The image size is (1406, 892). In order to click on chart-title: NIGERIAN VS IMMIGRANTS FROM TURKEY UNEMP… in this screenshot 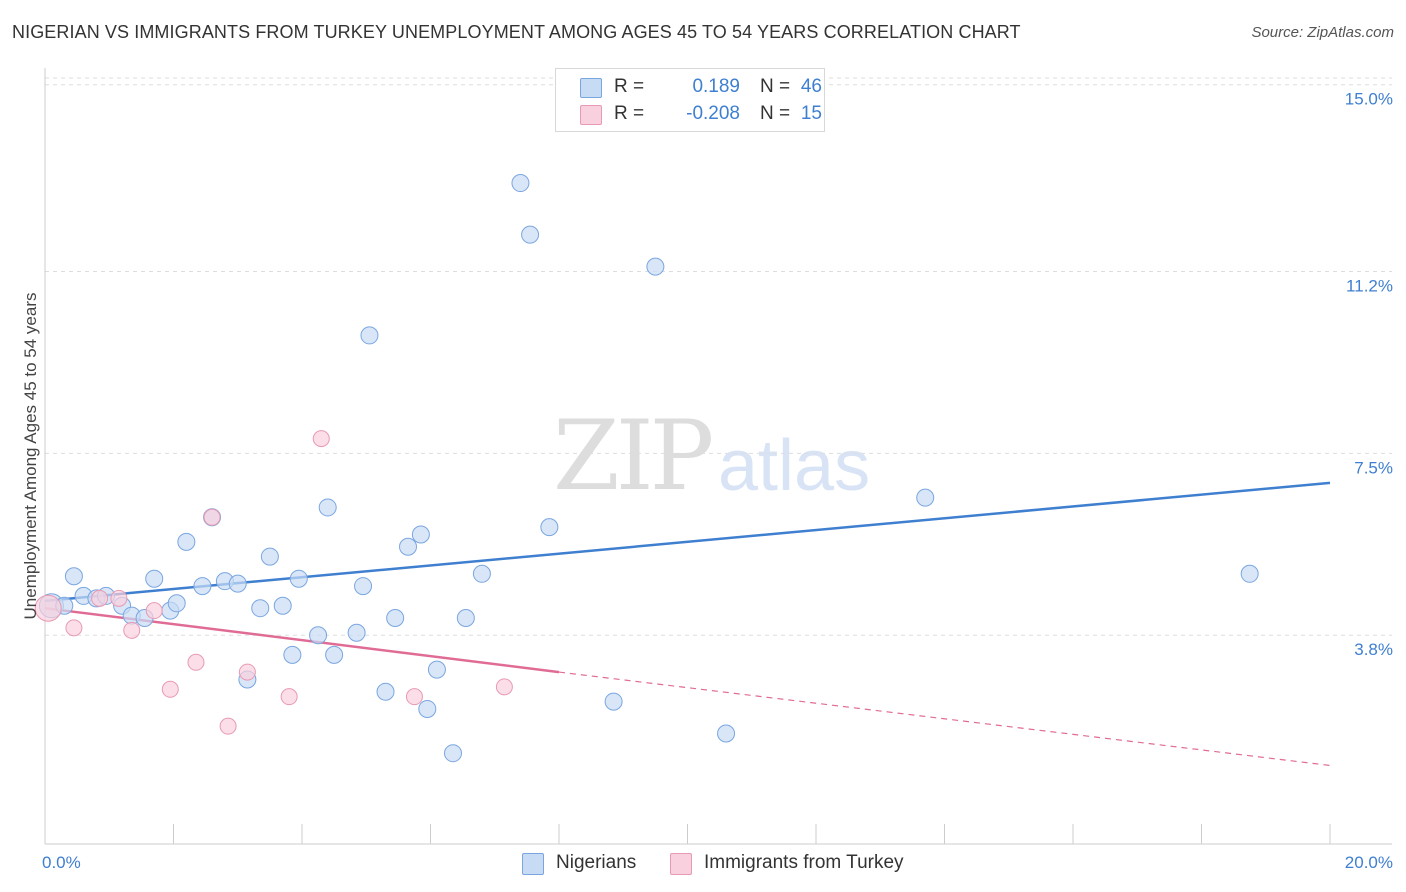, I will do `click(516, 32)`.